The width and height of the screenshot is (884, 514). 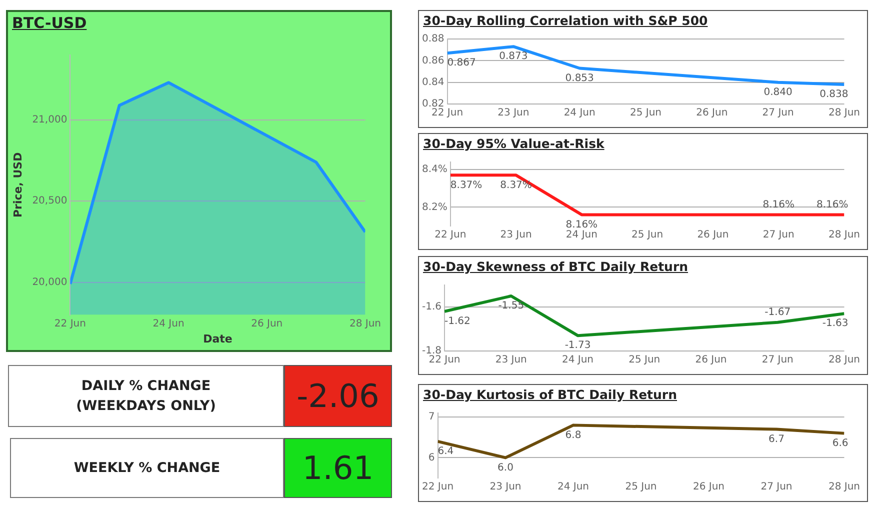 I want to click on y-tick-label: 7, so click(x=431, y=417).